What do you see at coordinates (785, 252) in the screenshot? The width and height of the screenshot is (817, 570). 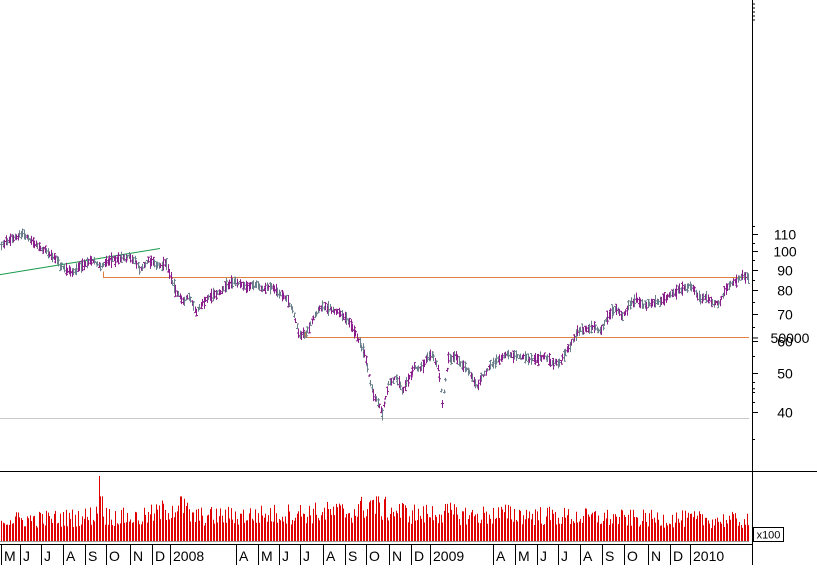 I see `price-tick-label: 100` at bounding box center [785, 252].